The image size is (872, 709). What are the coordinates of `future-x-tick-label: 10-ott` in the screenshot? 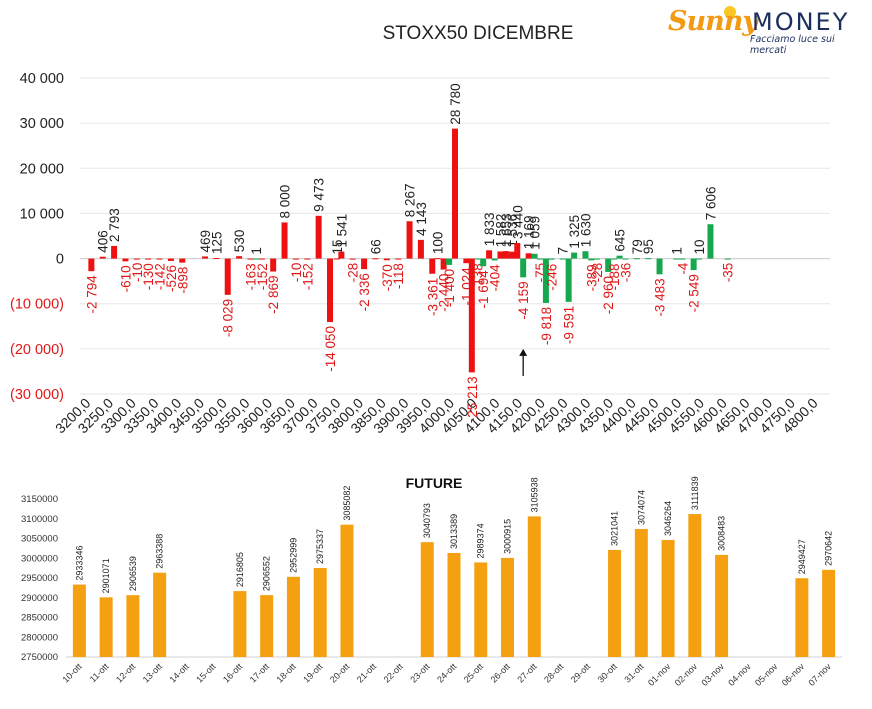 It's located at (72, 673).